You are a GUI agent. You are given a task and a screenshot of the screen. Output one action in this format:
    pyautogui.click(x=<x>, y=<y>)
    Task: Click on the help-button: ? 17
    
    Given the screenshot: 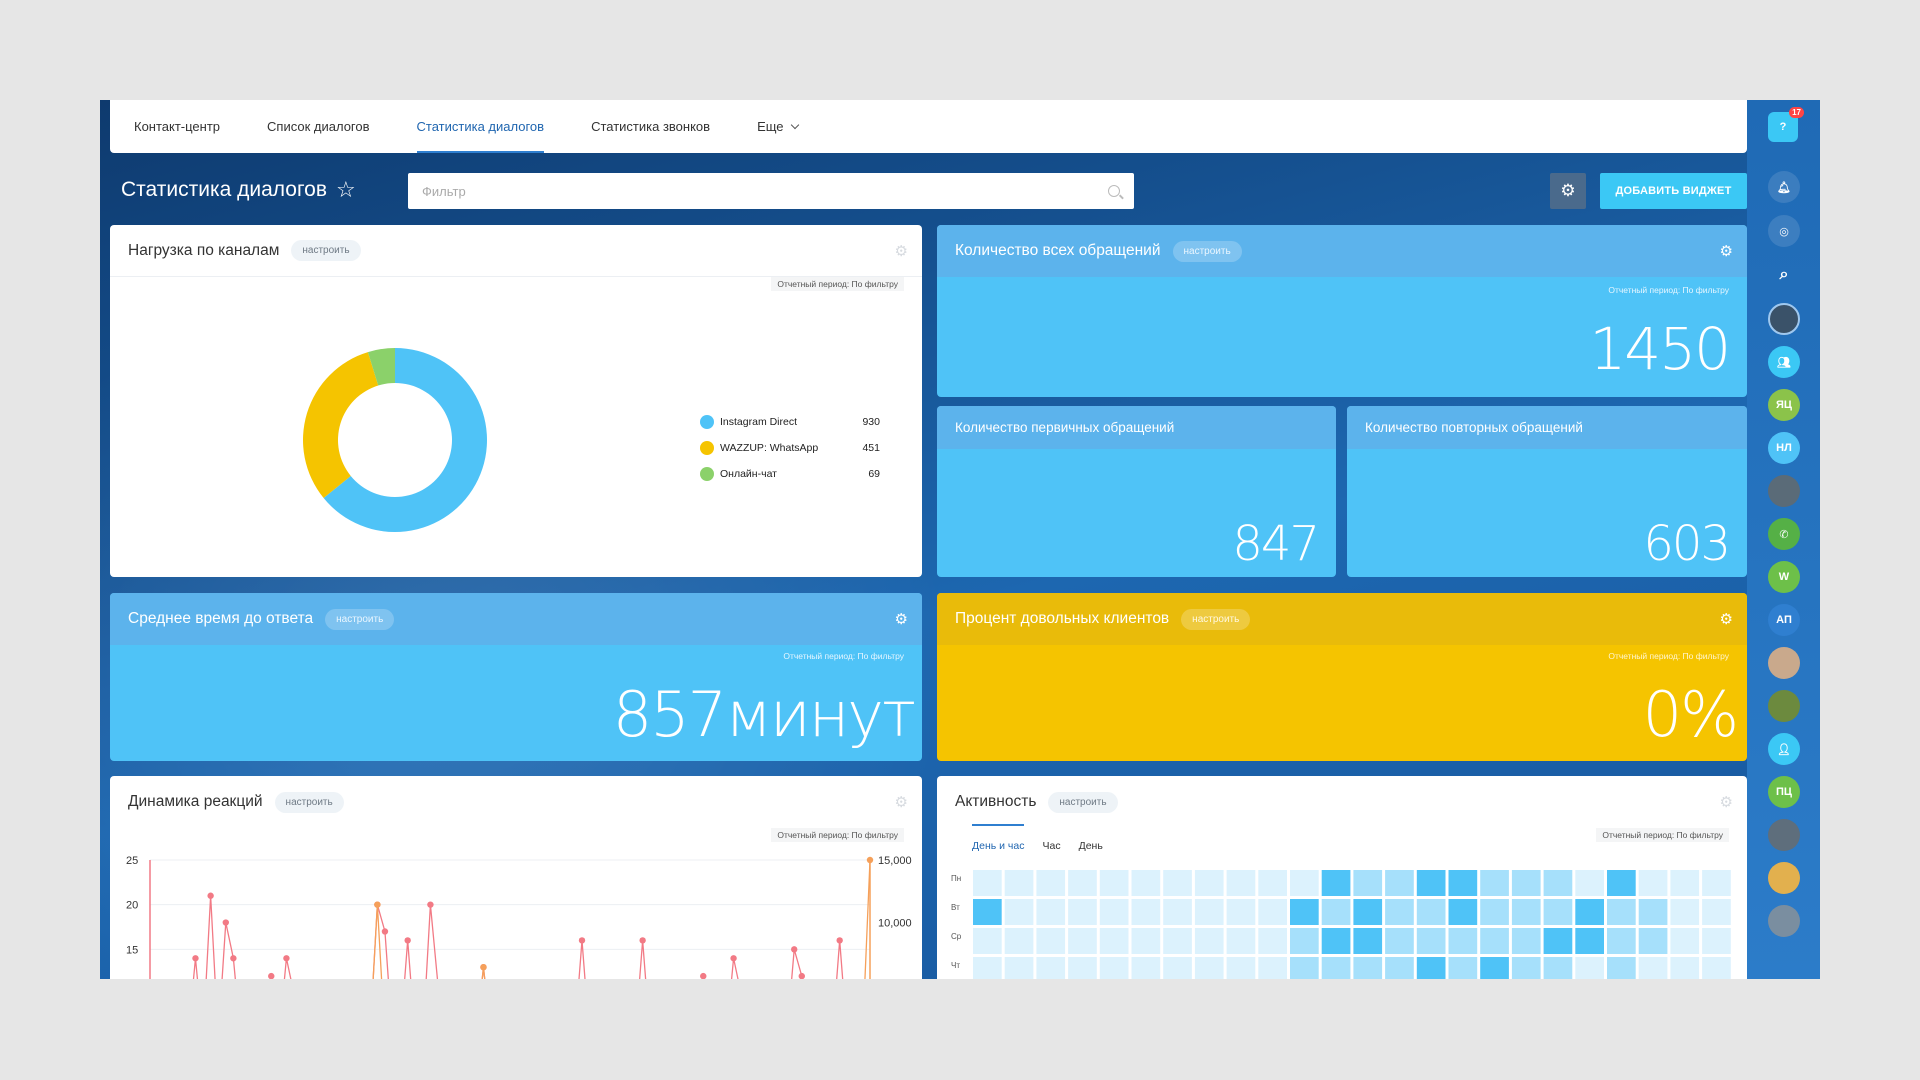 What is the action you would take?
    pyautogui.click(x=1786, y=124)
    